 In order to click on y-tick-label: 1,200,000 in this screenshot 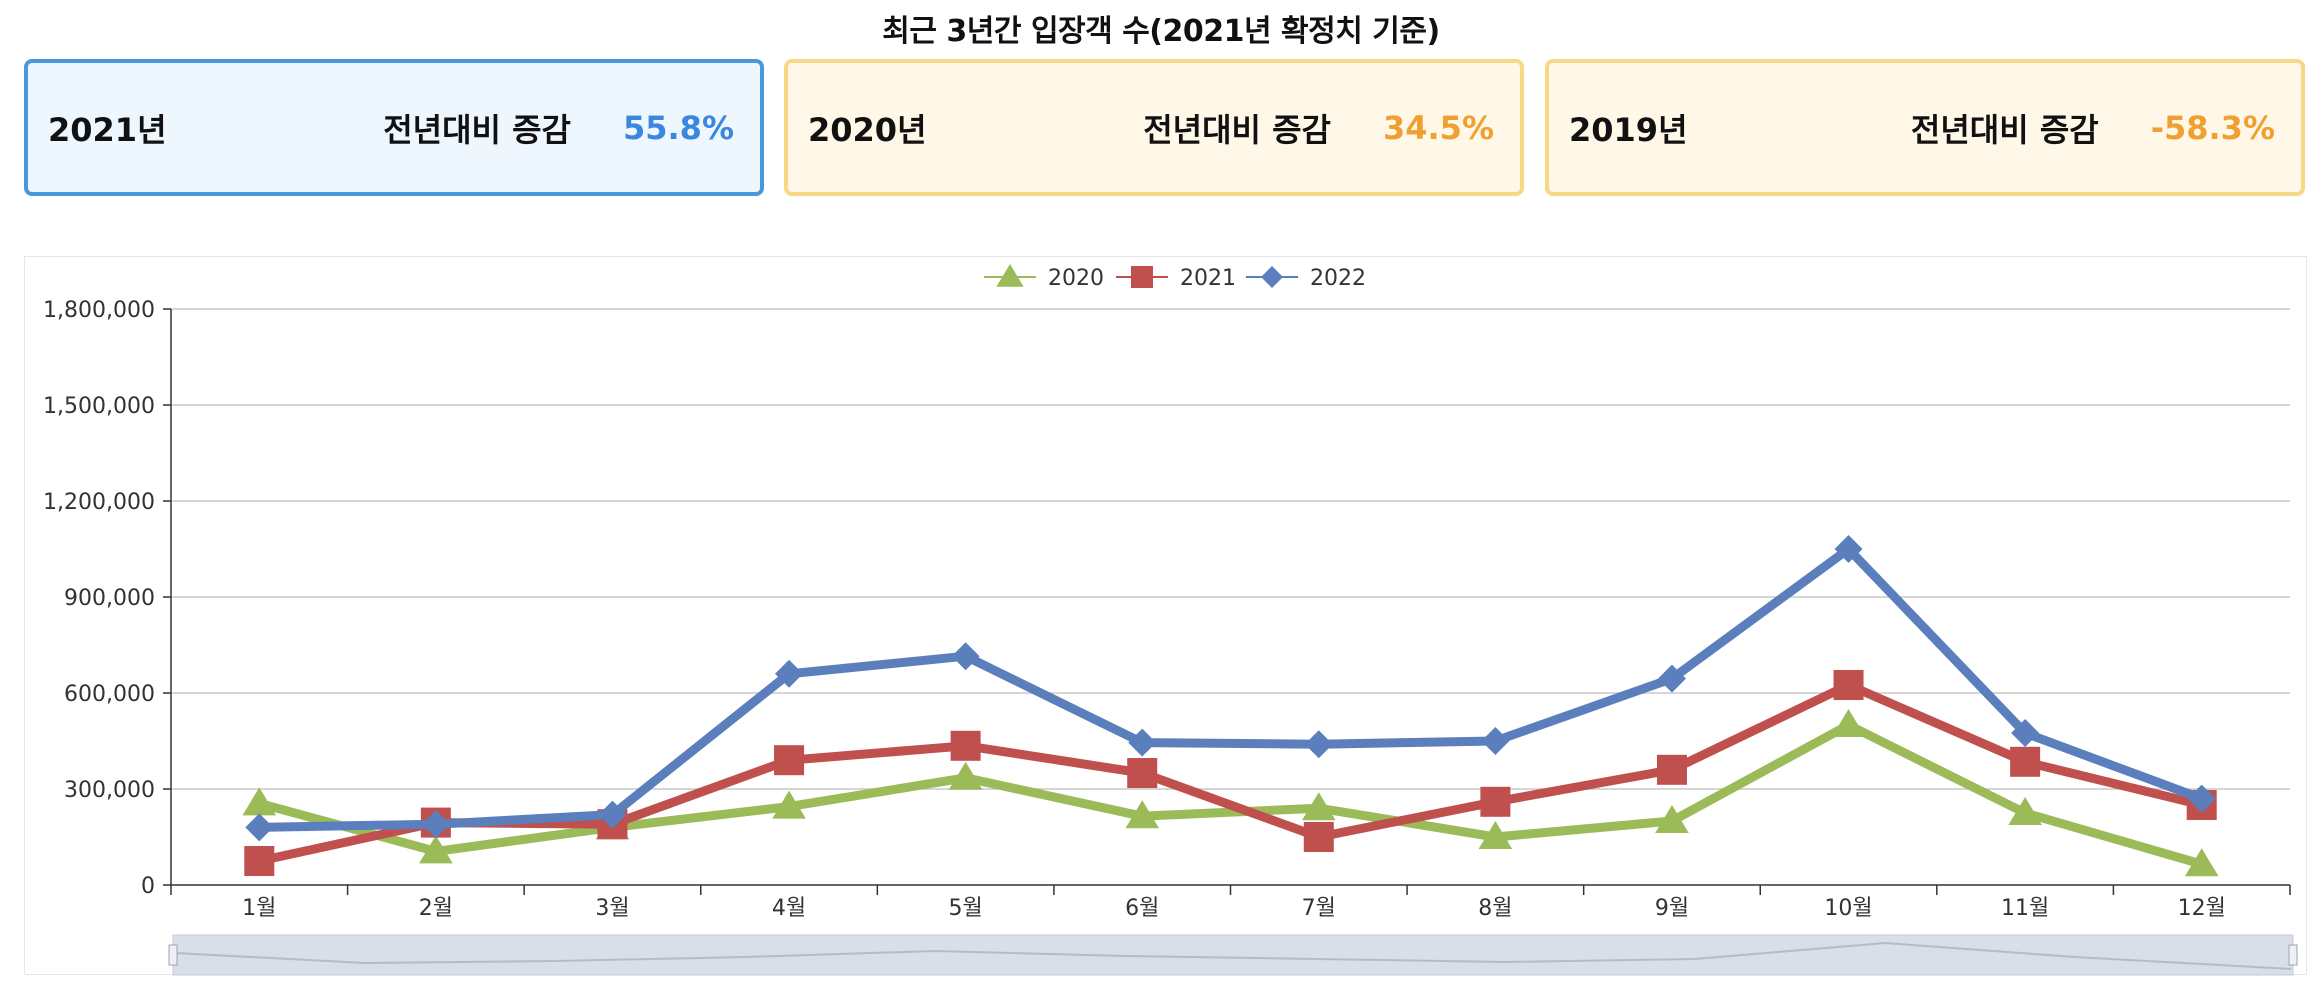, I will do `click(99, 502)`.